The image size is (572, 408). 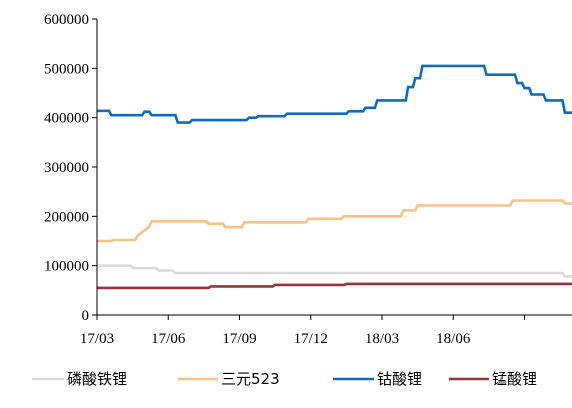 I want to click on x-tick-label: 17/03, so click(x=97, y=339).